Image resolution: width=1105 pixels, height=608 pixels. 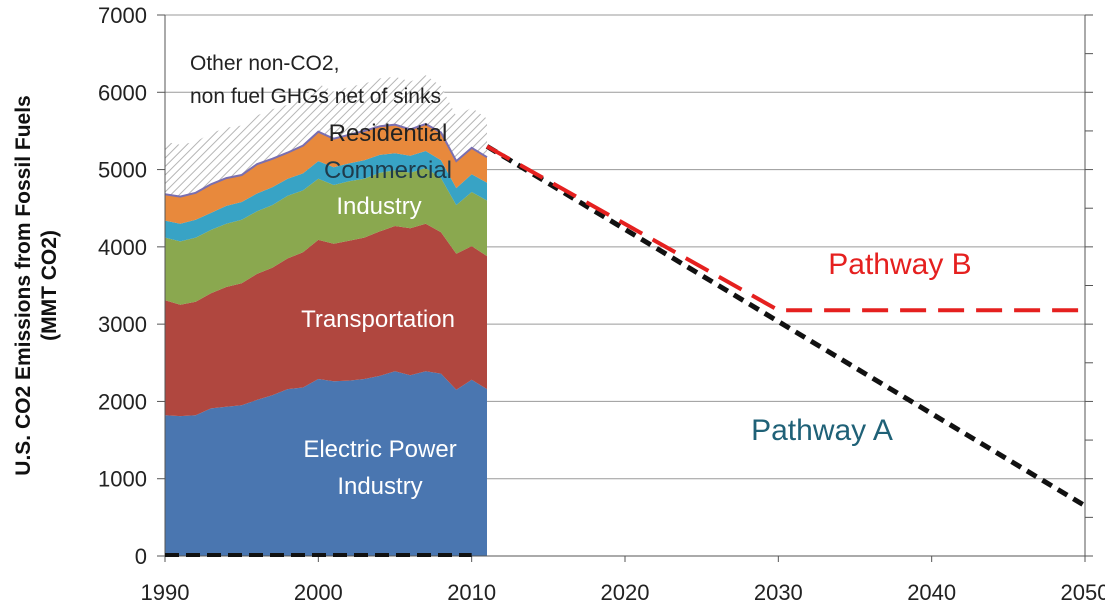 I want to click on x-tick-label-1990: 1990, so click(x=165, y=592).